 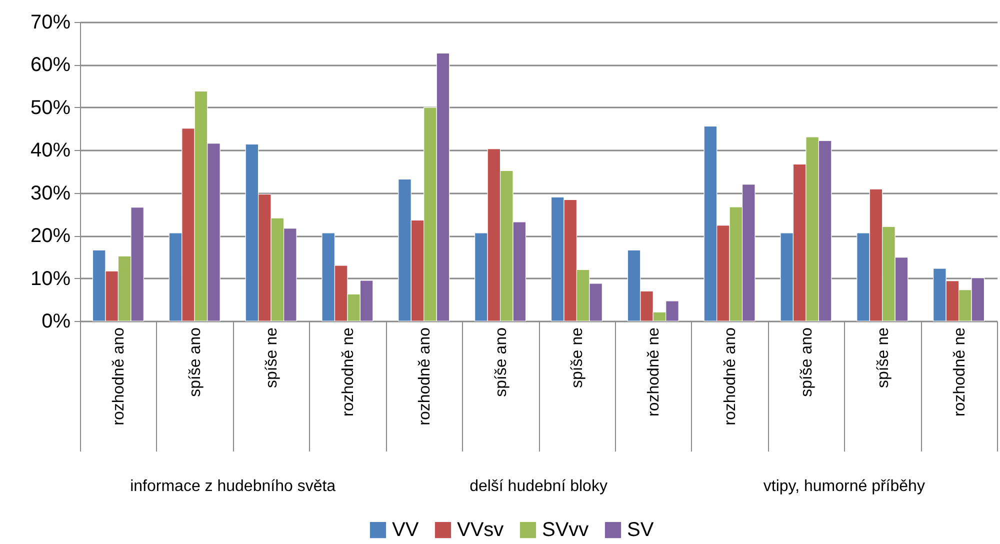 What do you see at coordinates (539, 486) in the screenshot?
I see `text: delší hudební bloky` at bounding box center [539, 486].